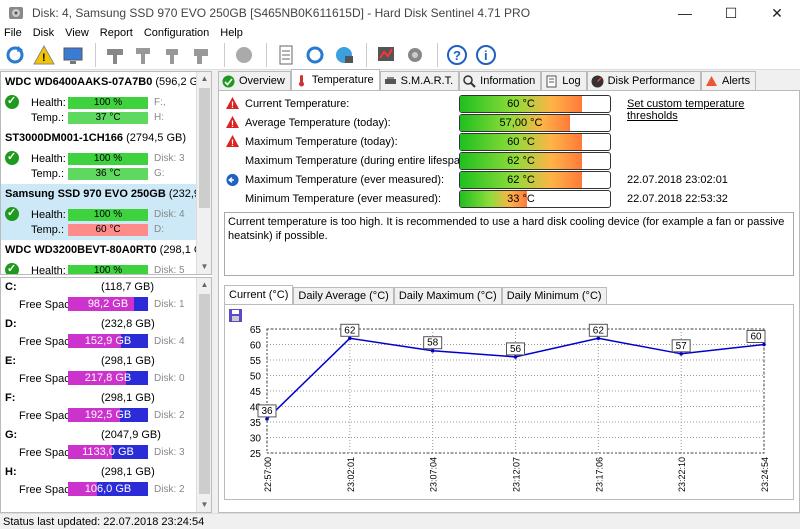  Describe the element at coordinates (48, 118) in the screenshot. I see `temp-label: Temp.:` at that location.